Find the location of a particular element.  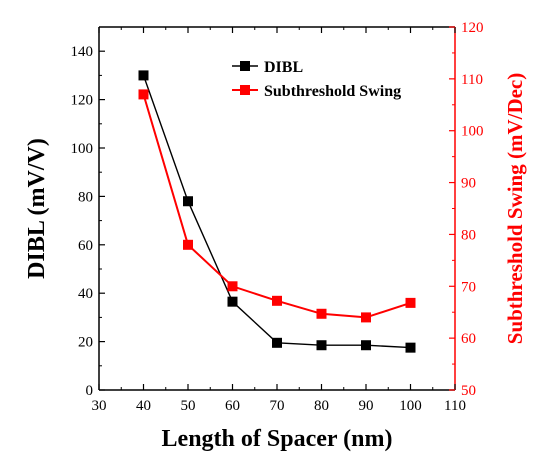

legend: DIBL Subthreshold Swing is located at coordinates (316, 79).